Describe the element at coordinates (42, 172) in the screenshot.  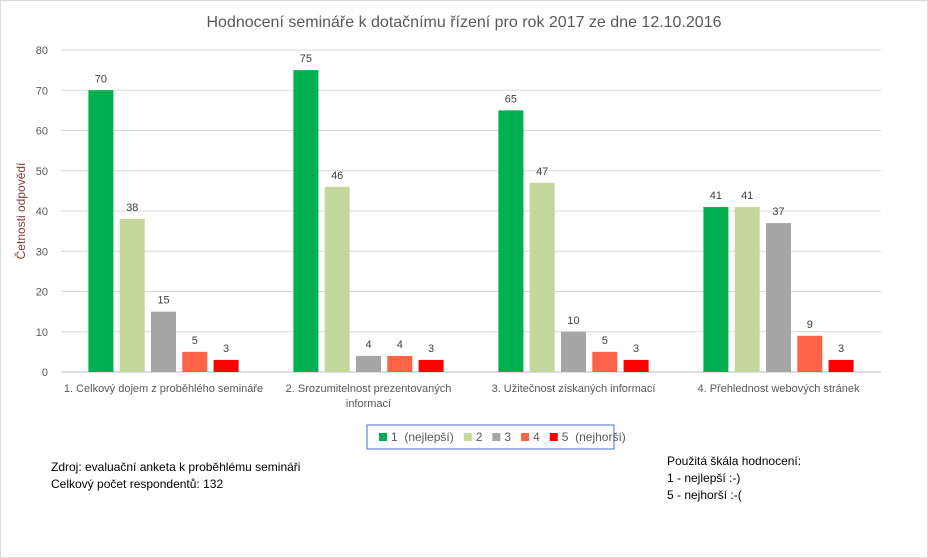
I see `y-tick-label: 50` at that location.